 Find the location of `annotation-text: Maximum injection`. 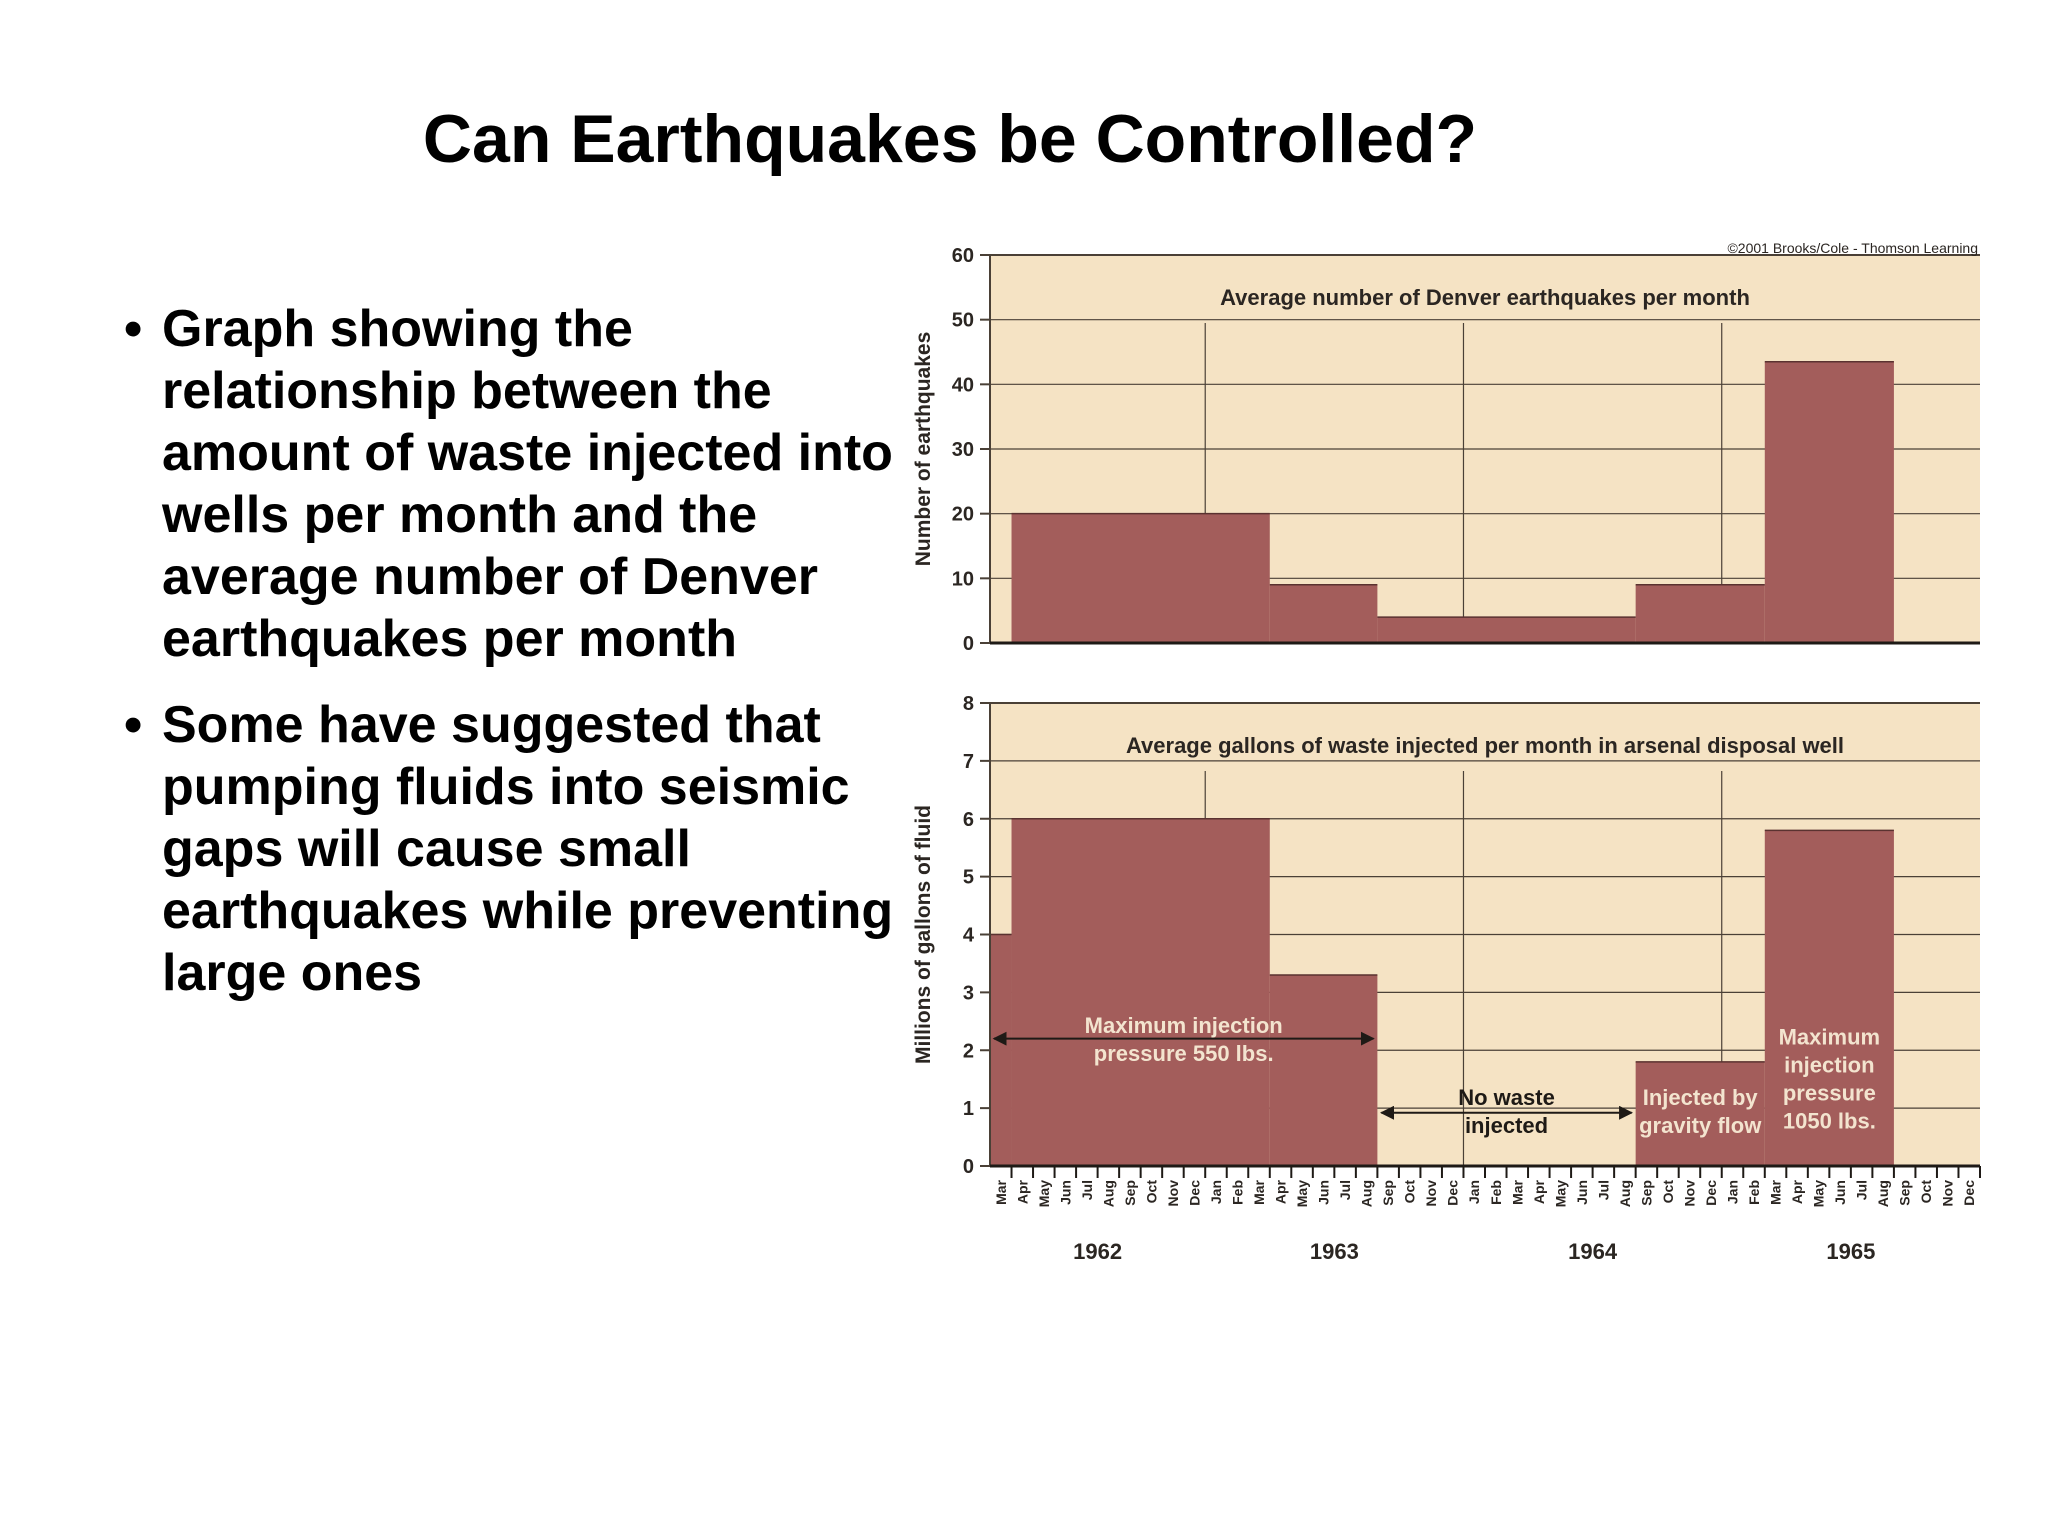

annotation-text: Maximum injection is located at coordinates (1184, 1025).